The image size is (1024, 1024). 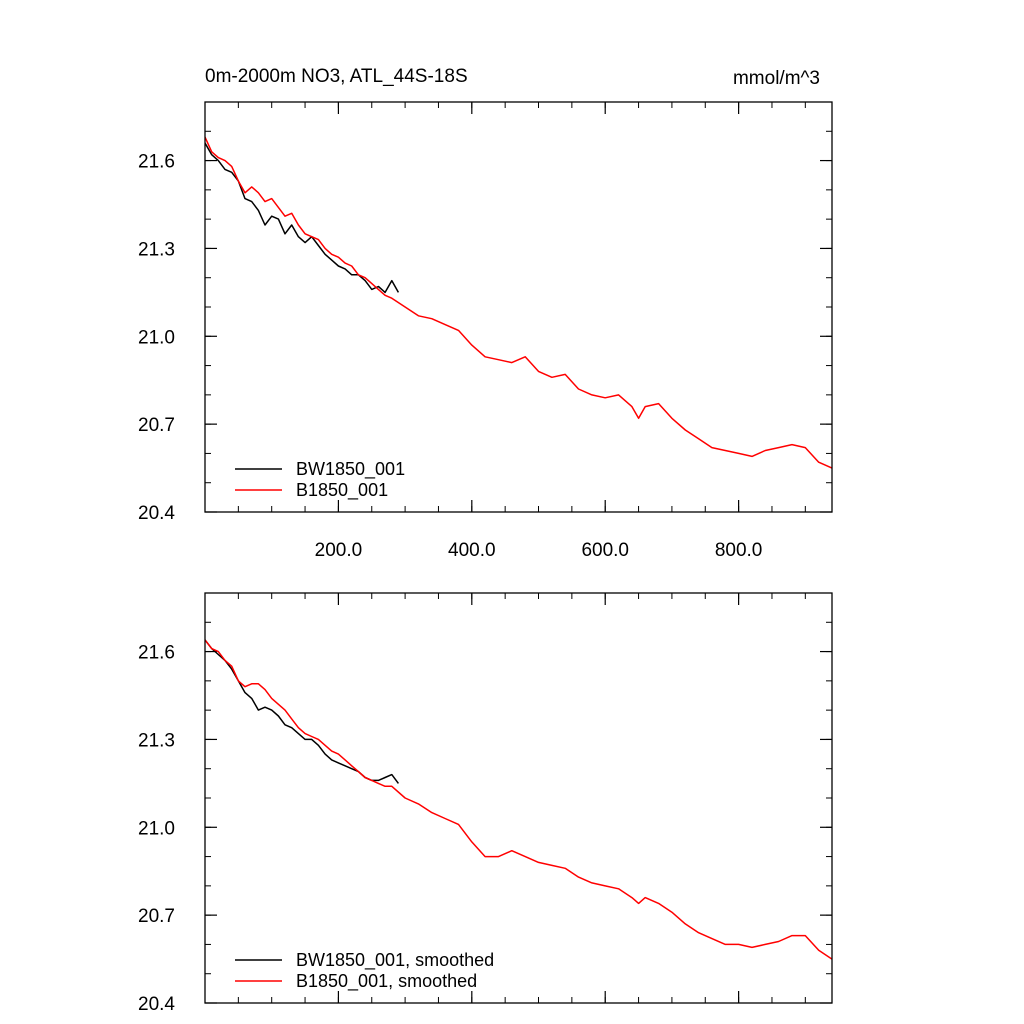 What do you see at coordinates (350, 469) in the screenshot?
I see `legend-label: BW1850_001` at bounding box center [350, 469].